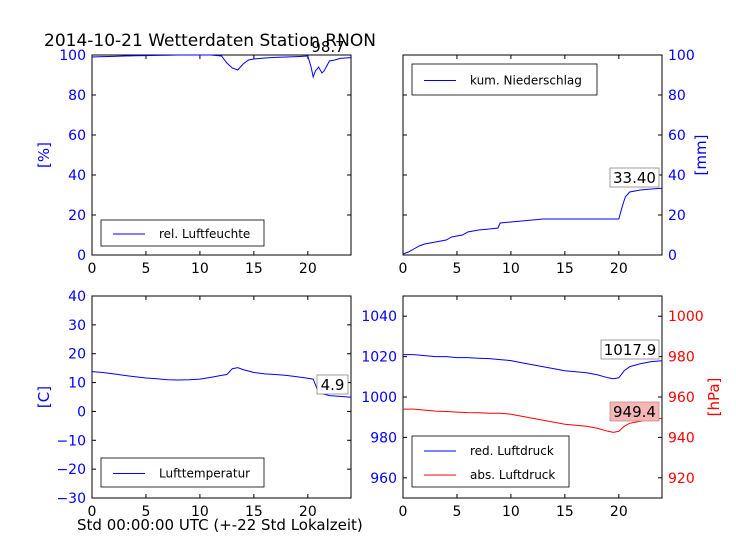 The image size is (736, 552). Describe the element at coordinates (681, 56) in the screenshot. I see `precipitation-ytick-label: 100` at that location.